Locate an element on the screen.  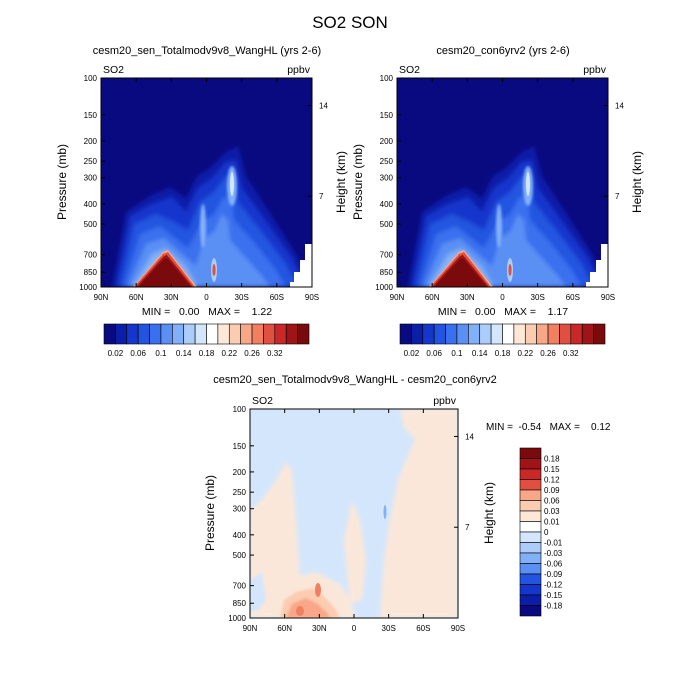
panel-3-positive-band-mid is located at coordinates (355, 552).